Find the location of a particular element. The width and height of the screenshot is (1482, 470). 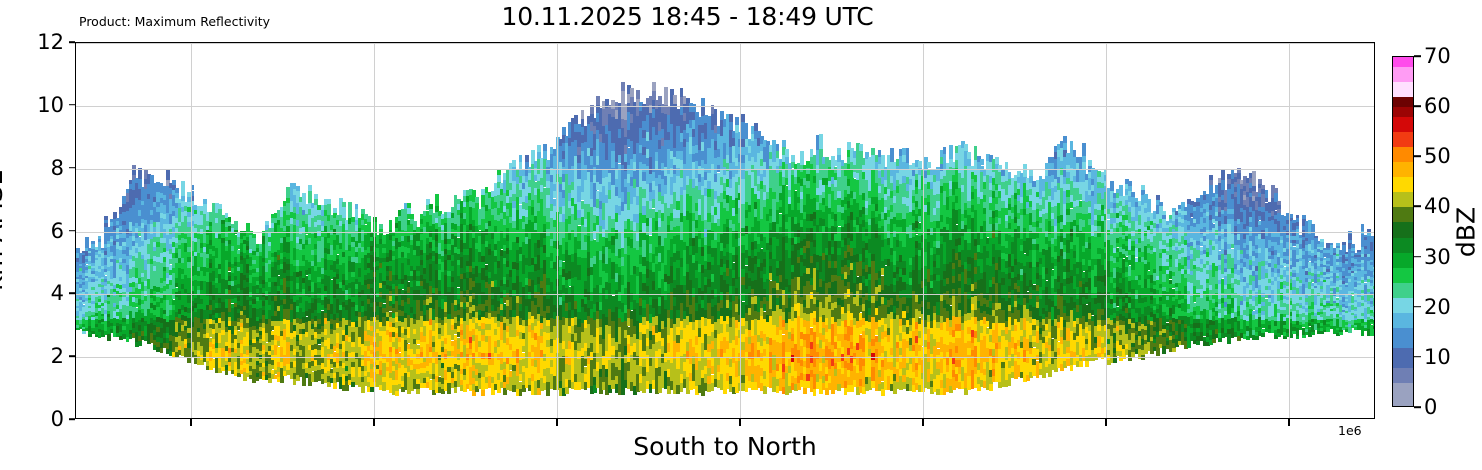

y-axis-title: km AMSL is located at coordinates (4, 231).